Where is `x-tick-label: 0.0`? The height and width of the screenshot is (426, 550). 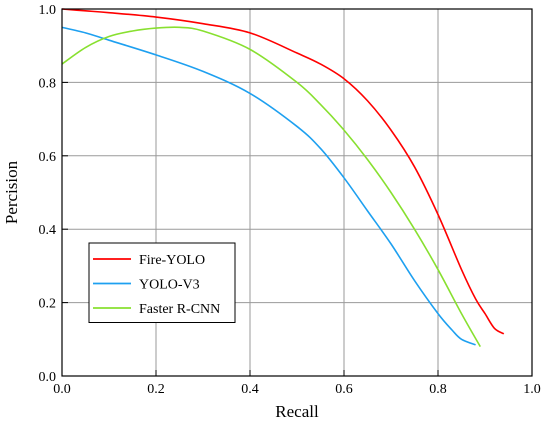 x-tick-label: 0.0 is located at coordinates (62, 389).